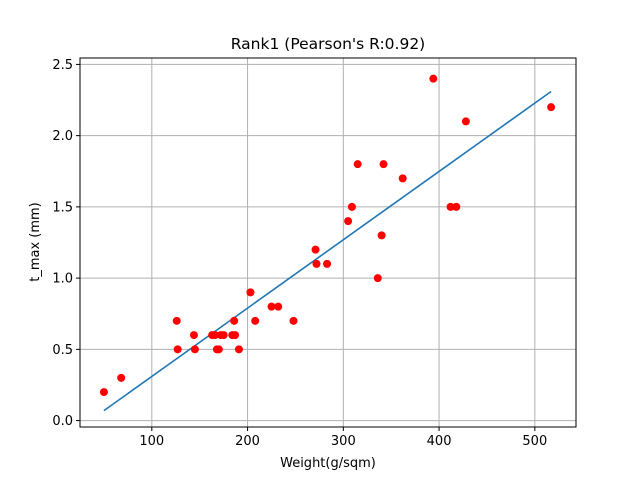  Describe the element at coordinates (62, 207) in the screenshot. I see `y-tick-label: 1.5` at that location.